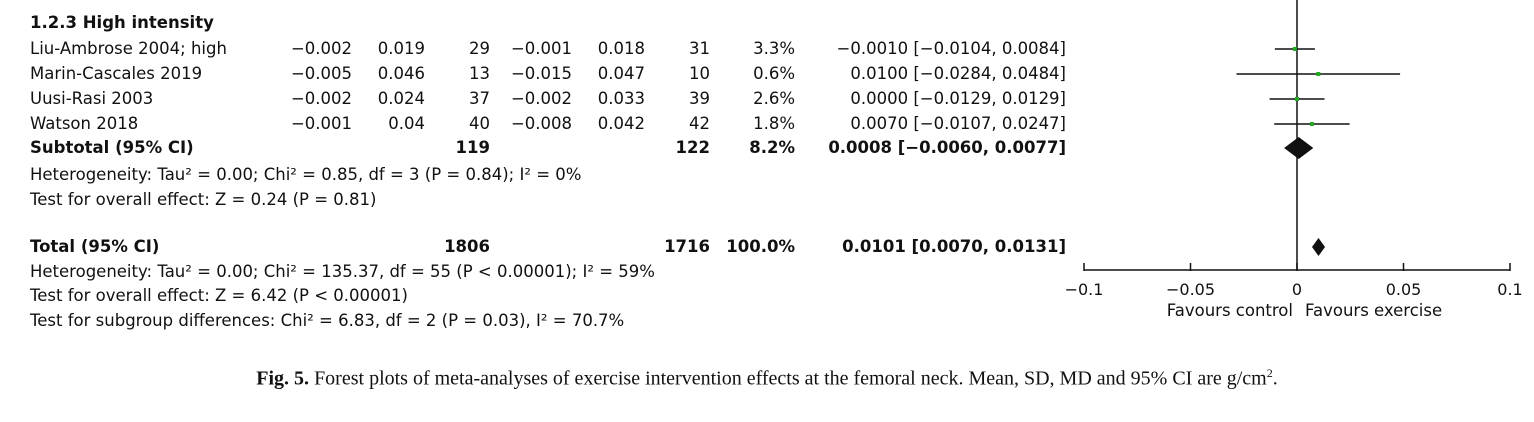 The width and height of the screenshot is (1534, 422). Describe the element at coordinates (1084, 289) in the screenshot. I see `x-tick-label: −0.1` at that location.